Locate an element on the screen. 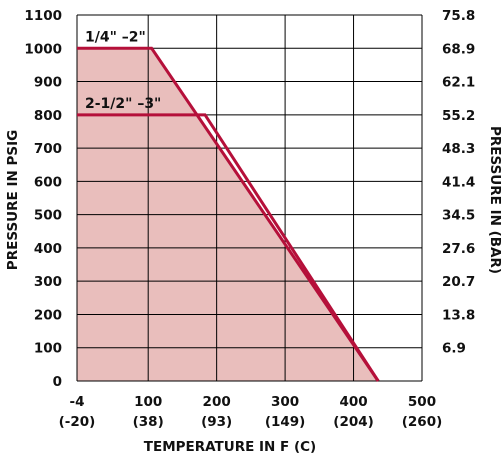 Image resolution: width=503 pixels, height=464 pixels. series-label-2: 2-1/2" –3" is located at coordinates (123, 104).